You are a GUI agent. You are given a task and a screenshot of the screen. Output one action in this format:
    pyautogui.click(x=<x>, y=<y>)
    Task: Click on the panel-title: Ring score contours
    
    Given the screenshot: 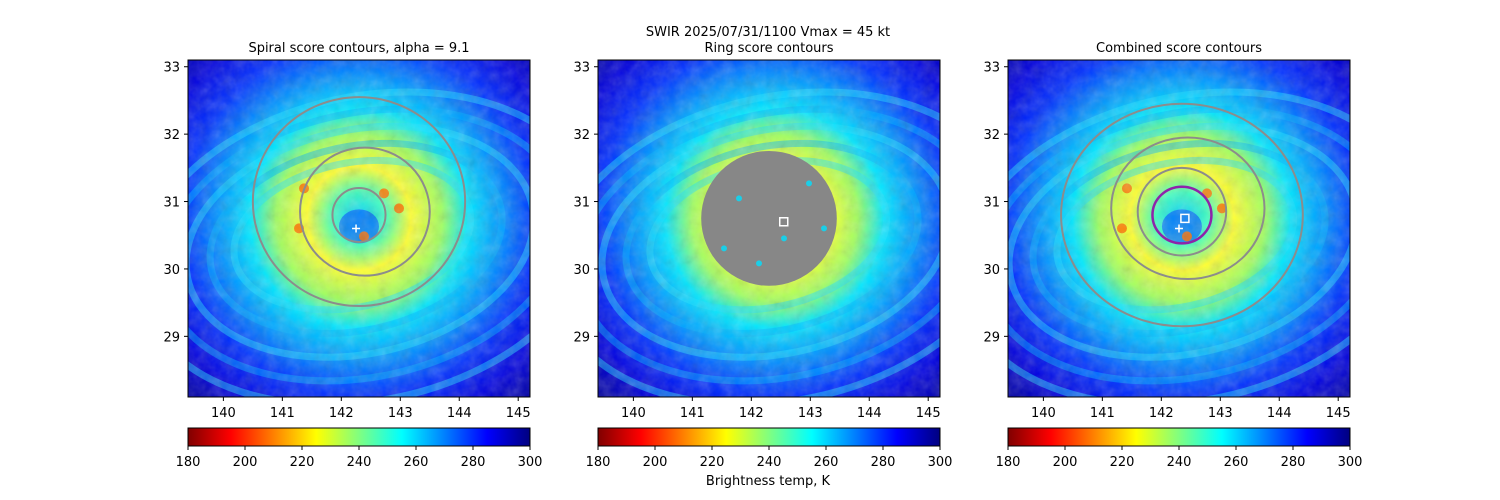 What is the action you would take?
    pyautogui.click(x=768, y=48)
    